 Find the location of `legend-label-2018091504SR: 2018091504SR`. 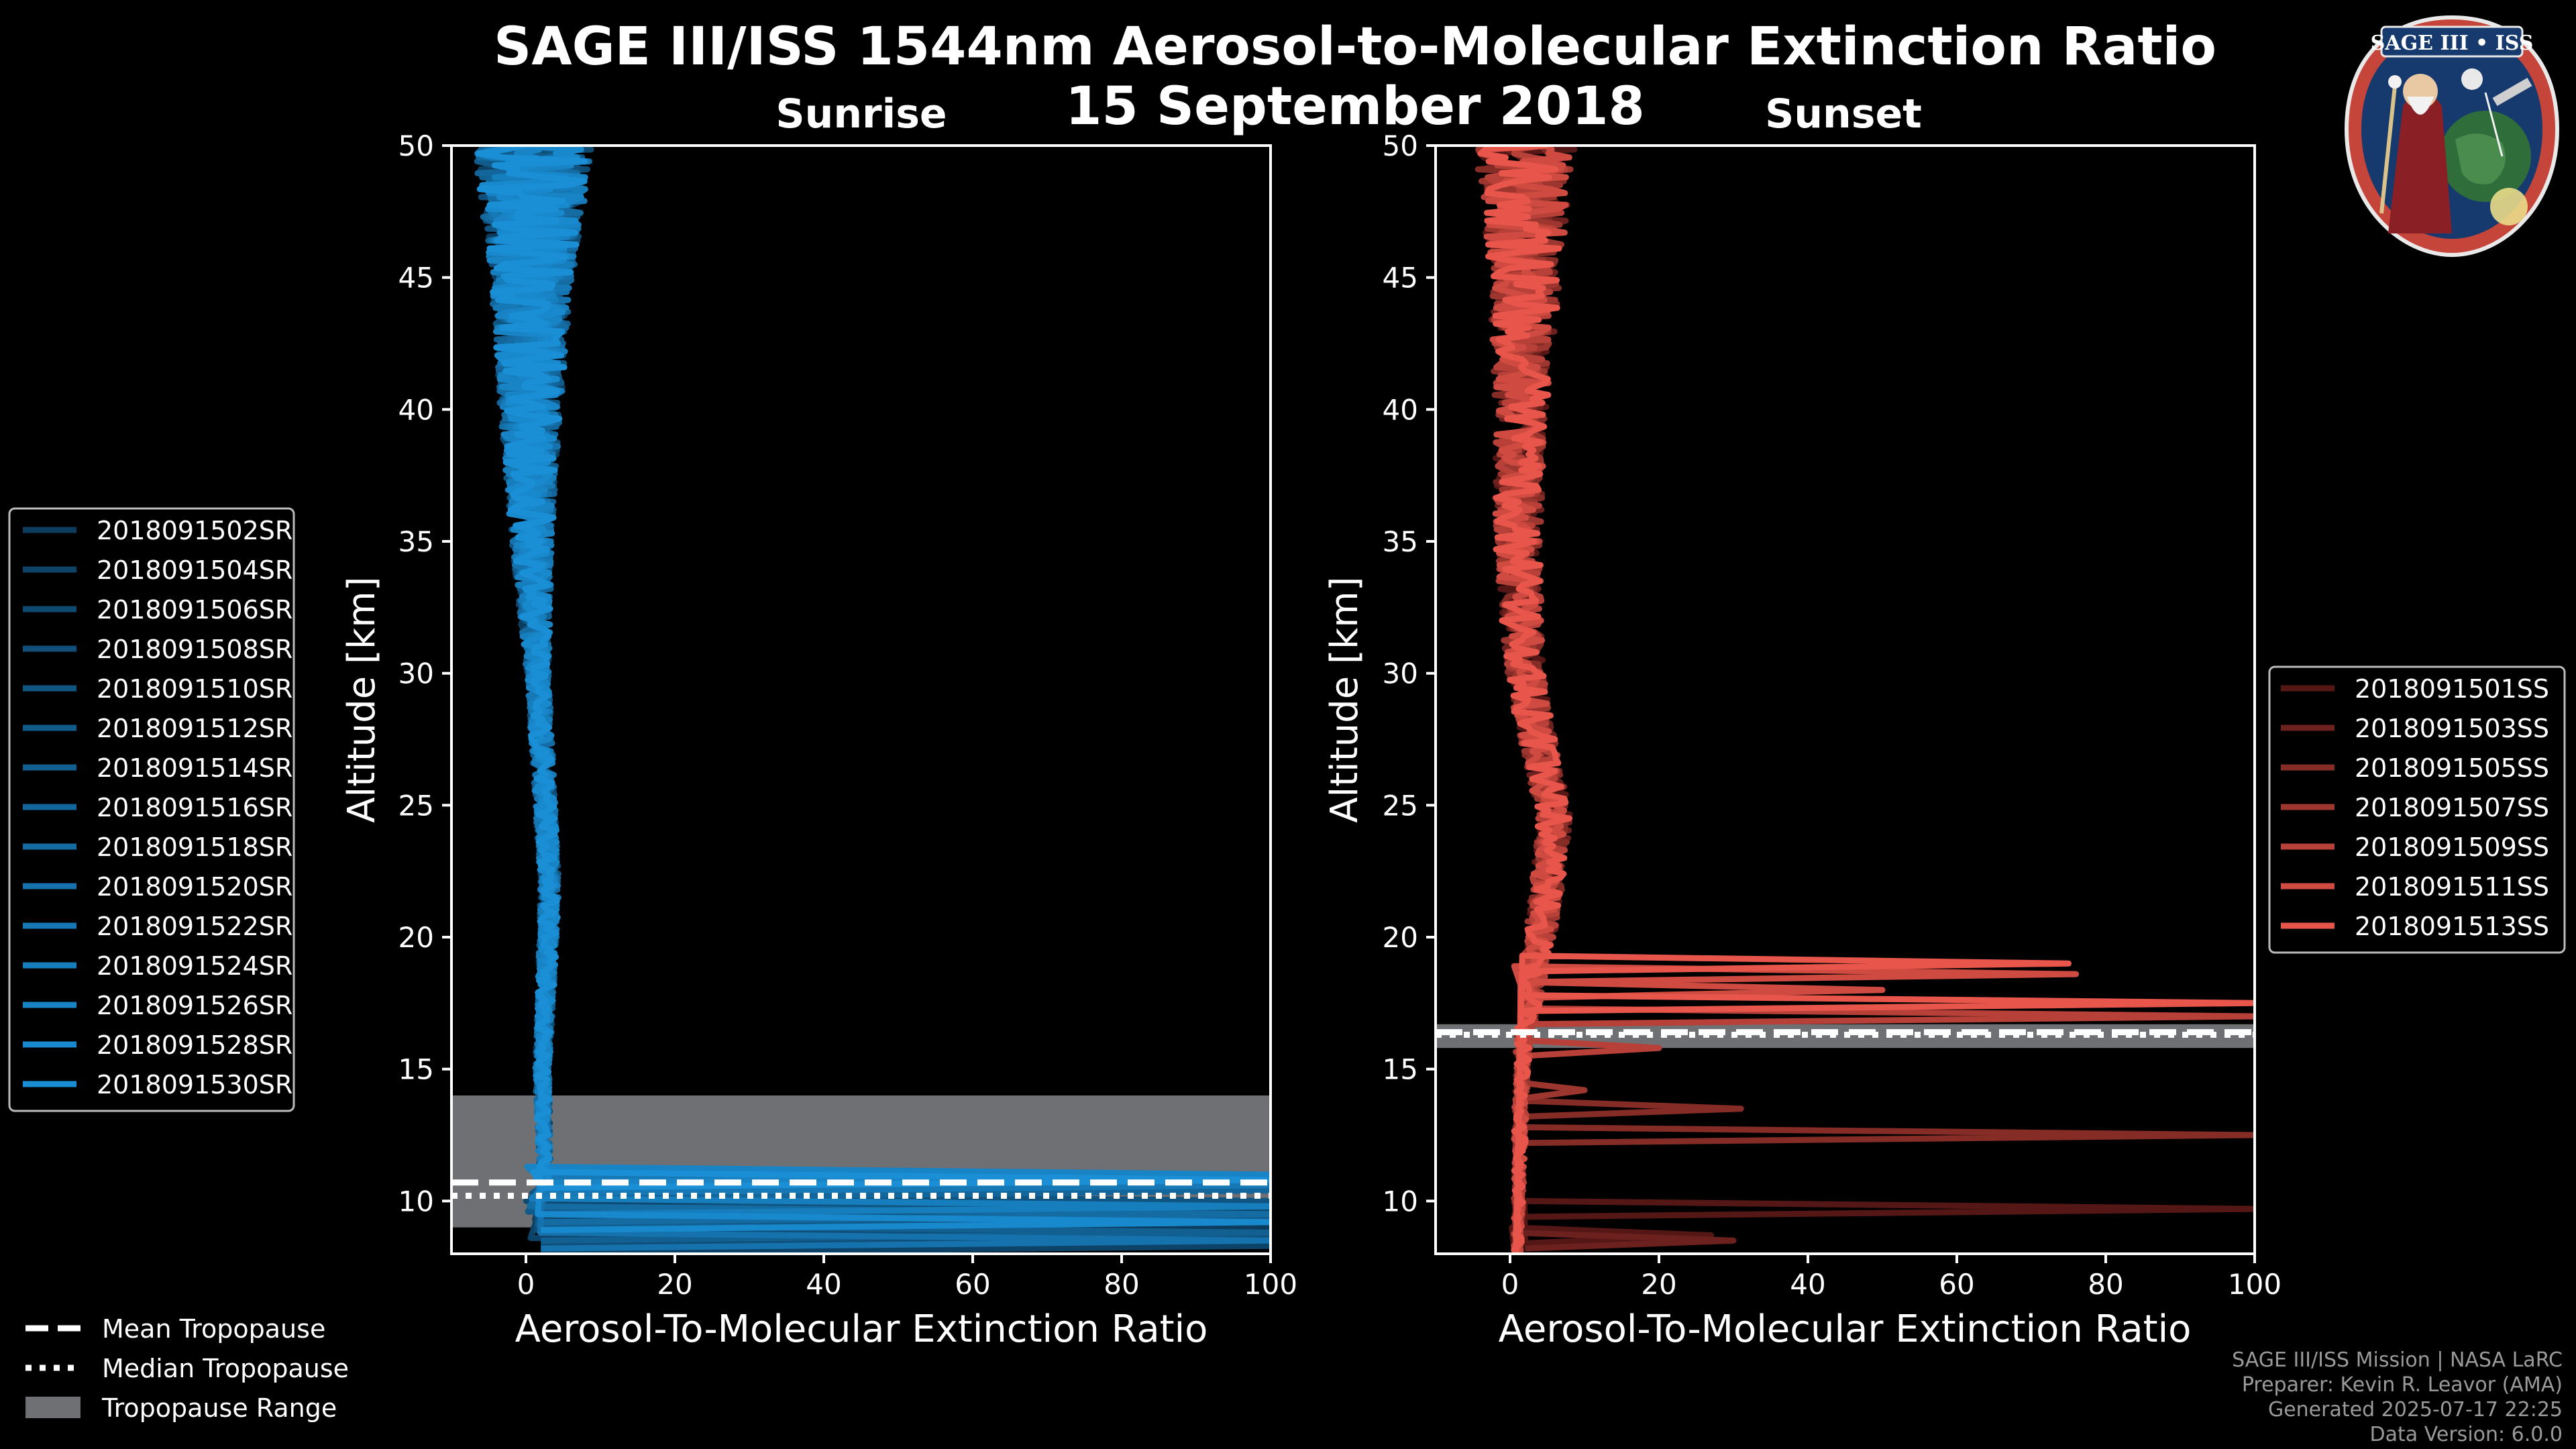

legend-label-2018091504SR: 2018091504SR is located at coordinates (194, 570).